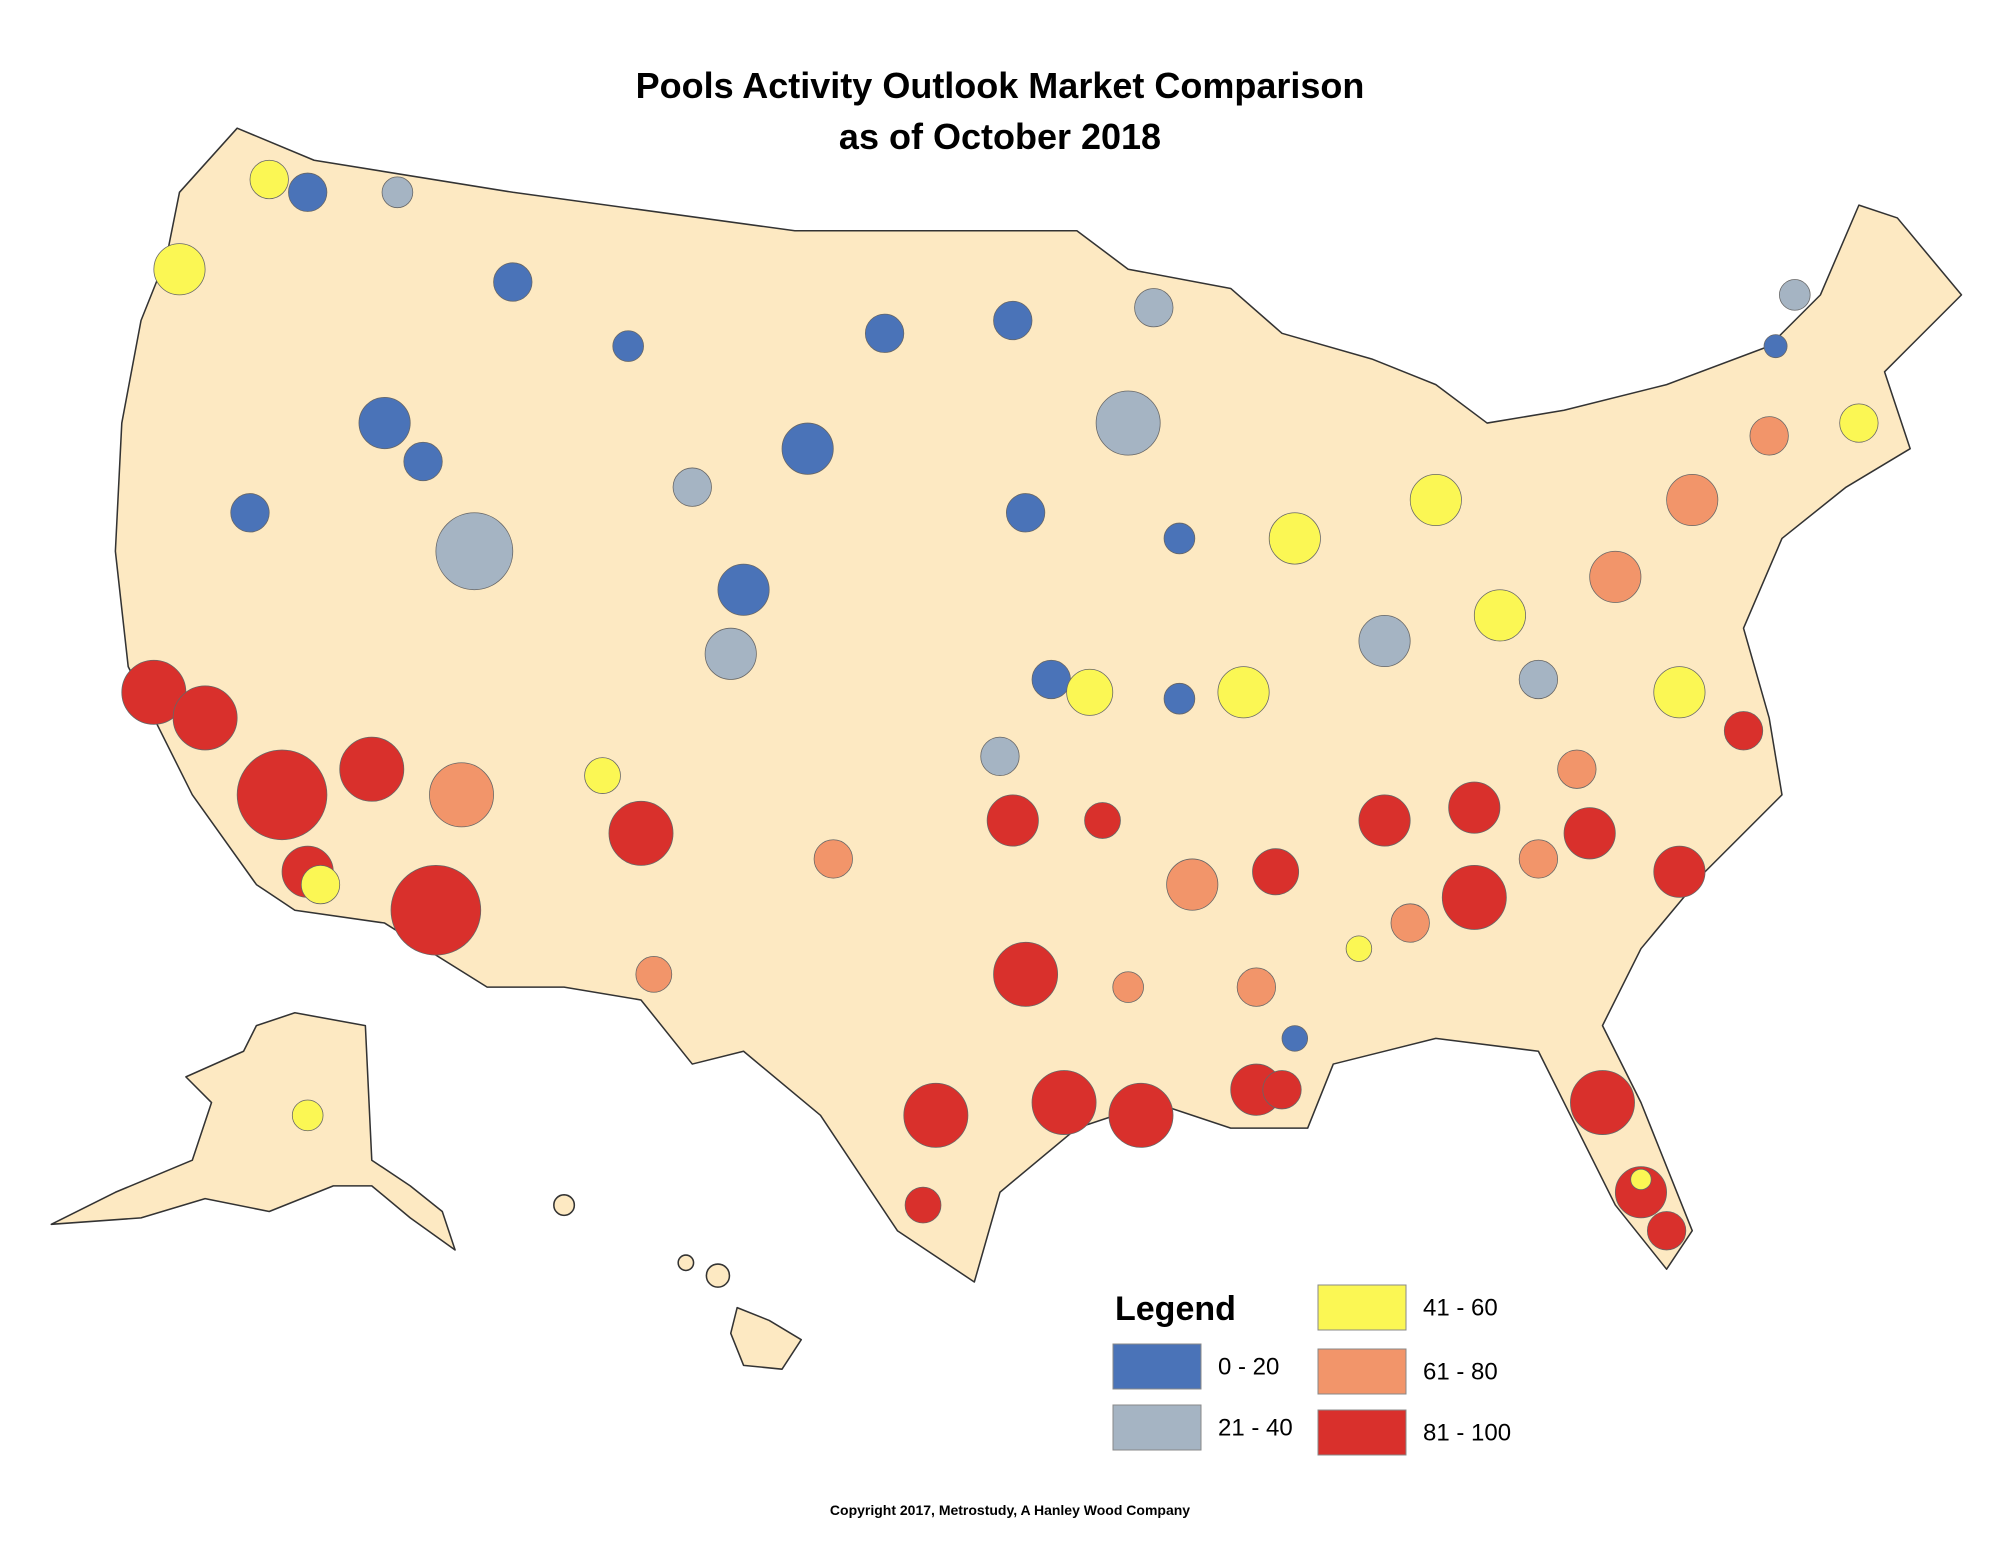 This screenshot has height=1545, width=2000. I want to click on legend-label: 0 - 20, so click(1248, 1366).